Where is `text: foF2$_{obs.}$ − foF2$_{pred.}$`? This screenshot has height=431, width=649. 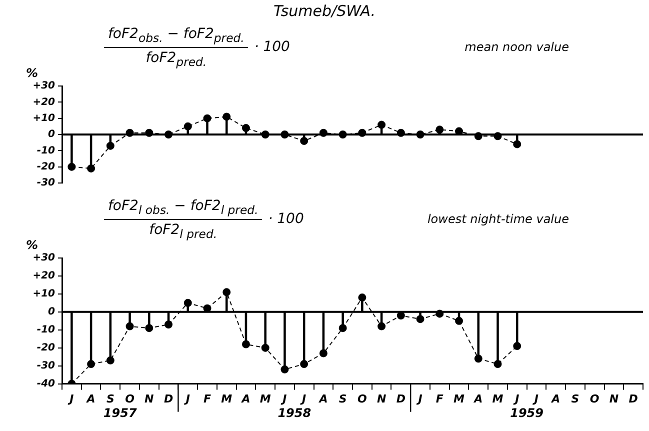
text: foF2$_{obs.}$ − foF2$_{pred.}$ is located at coordinates (176, 37).